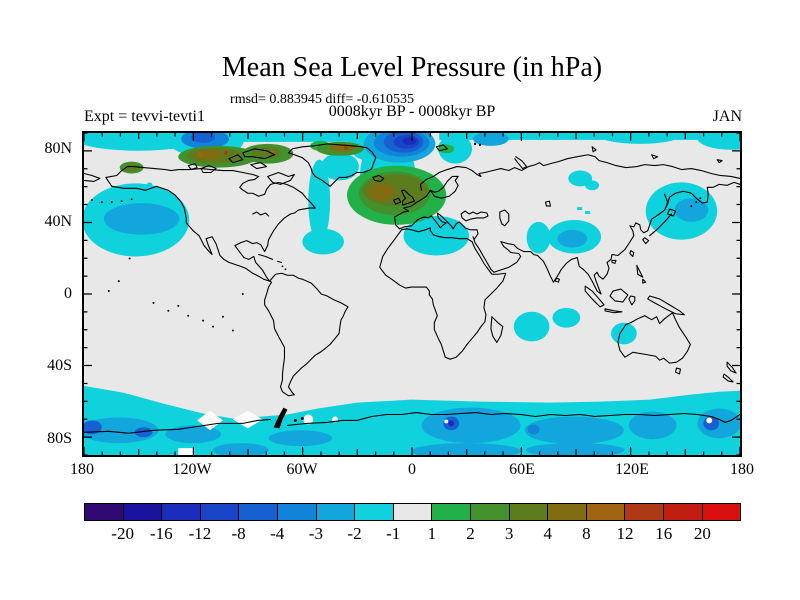  Describe the element at coordinates (426, 202) in the screenshot. I see `coast-iberia-atlantic` at that location.